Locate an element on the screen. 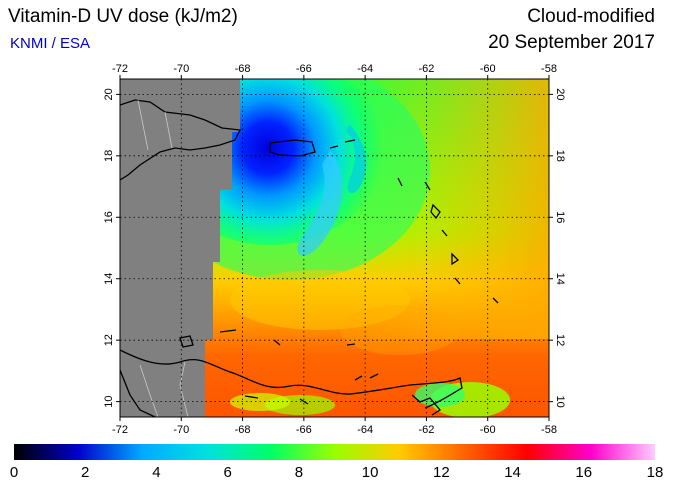  lon-label-top: -62 is located at coordinates (426, 69).